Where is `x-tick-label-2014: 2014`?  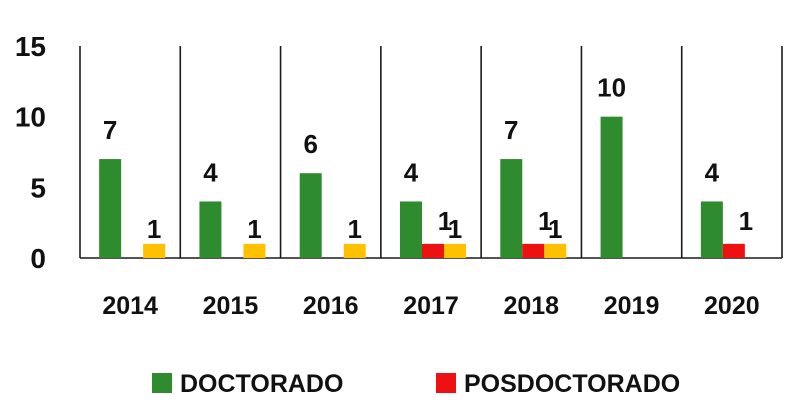 x-tick-label-2014: 2014 is located at coordinates (130, 306).